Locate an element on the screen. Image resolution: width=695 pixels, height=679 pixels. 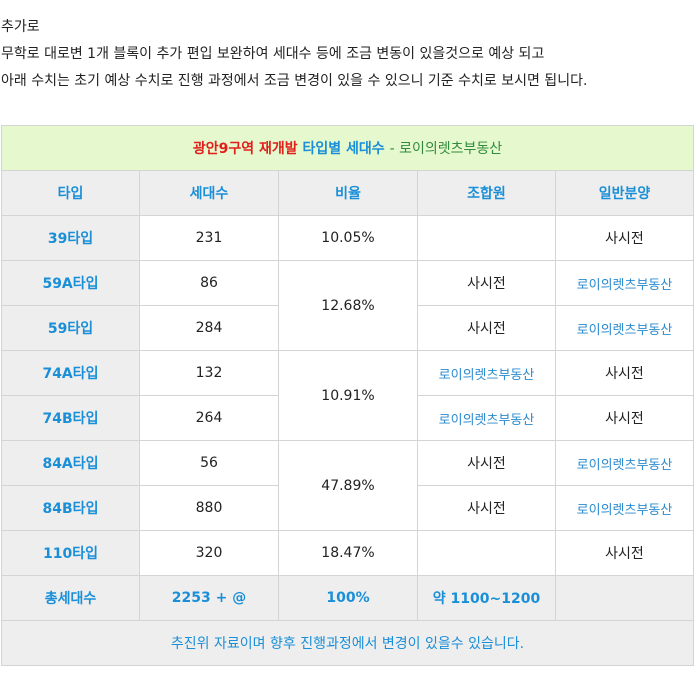
table-row: 59A타입 86 12.68% 사시전 로이의렛츠부동산 is located at coordinates (347, 305).